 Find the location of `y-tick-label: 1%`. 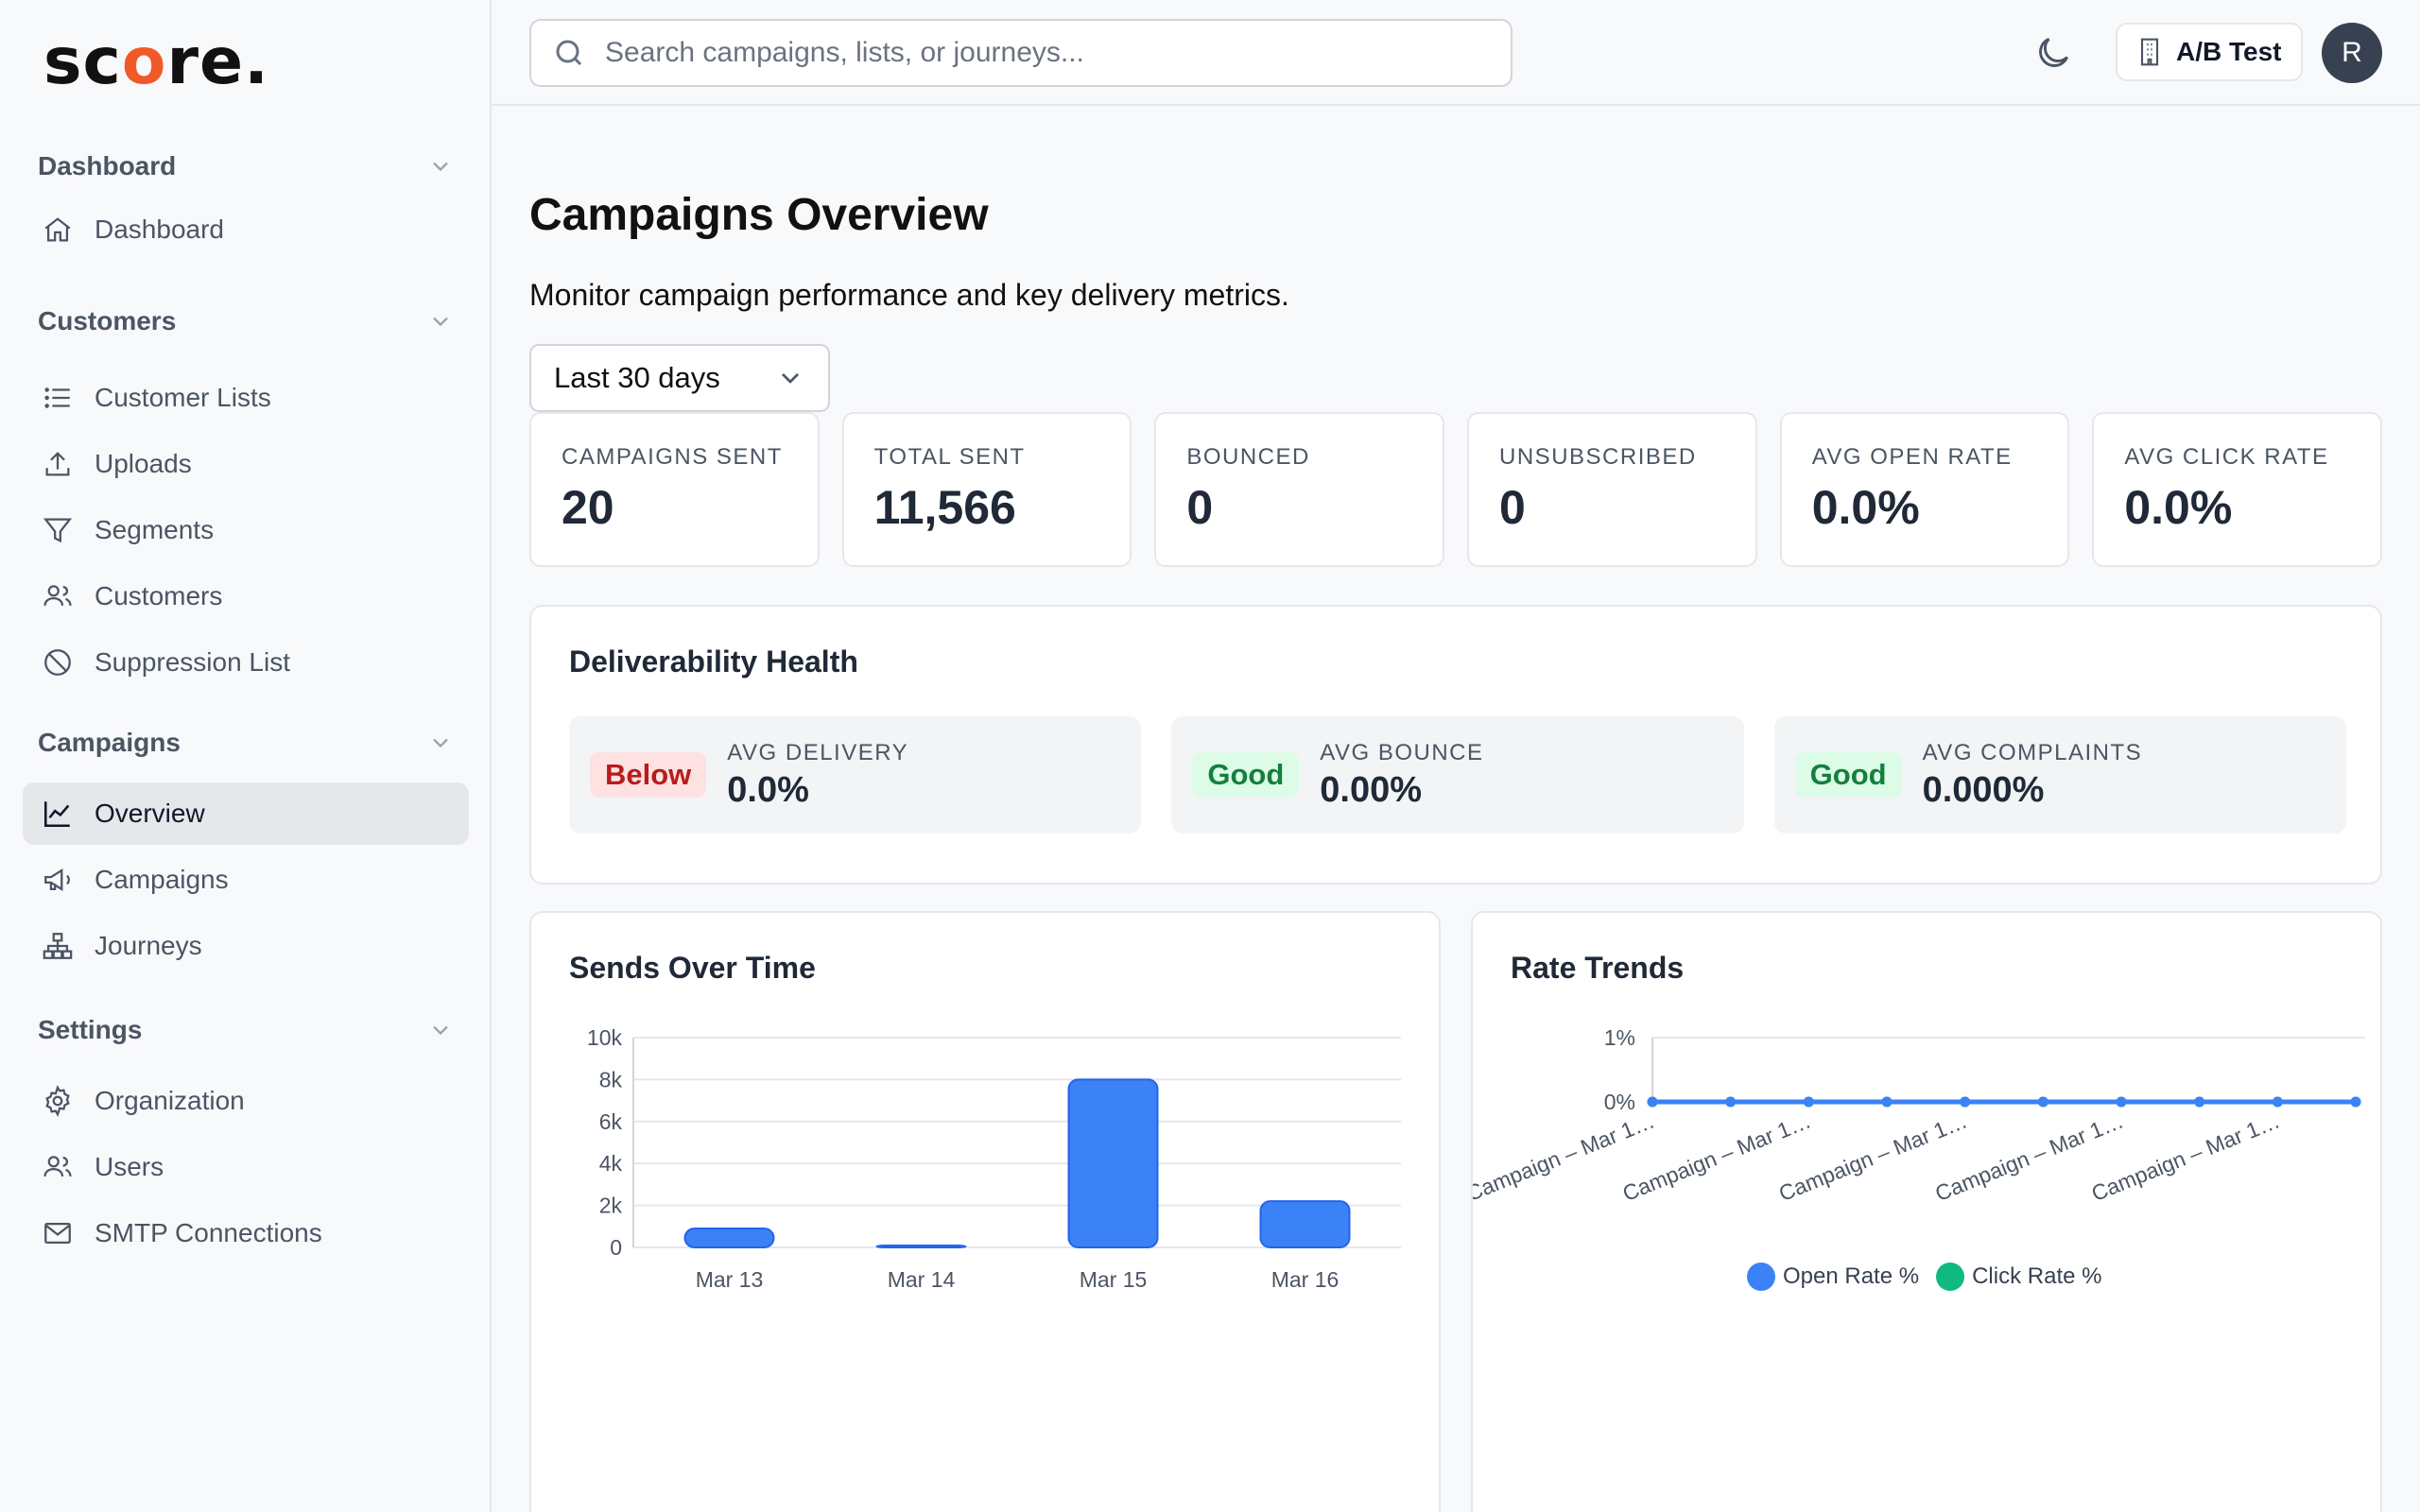

y-tick-label: 1% is located at coordinates (1619, 1037).